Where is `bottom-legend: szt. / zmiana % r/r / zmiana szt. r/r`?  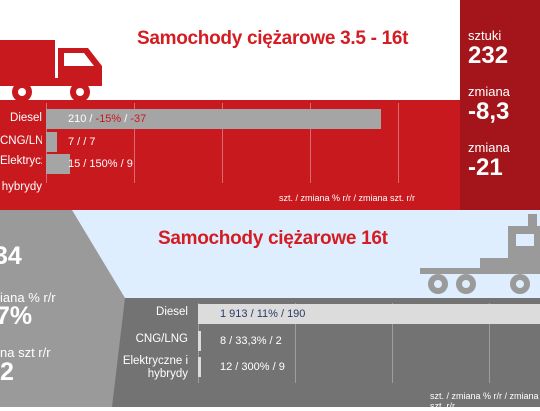 bottom-legend: szt. / zmiana % r/r / zmiana szt. r/r is located at coordinates (484, 401).